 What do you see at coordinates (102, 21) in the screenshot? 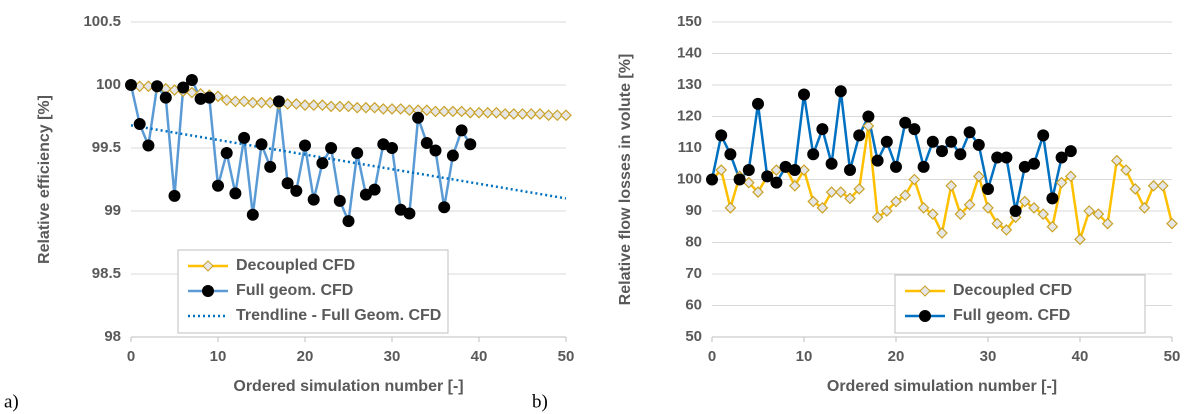
I see `y-tick-label: 100.5` at bounding box center [102, 21].